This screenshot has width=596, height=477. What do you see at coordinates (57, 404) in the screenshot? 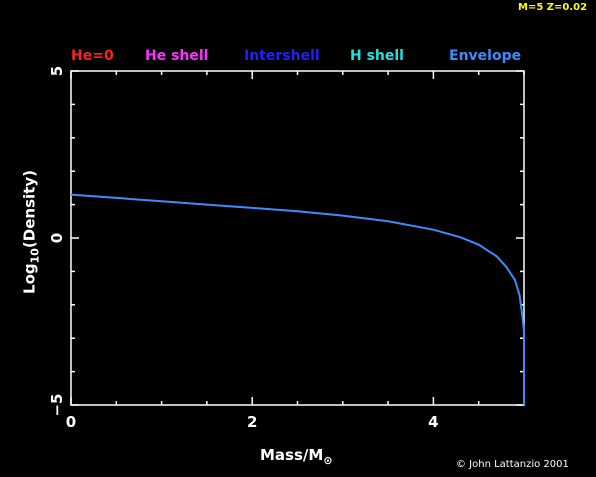
I see `y-tick-label: −5` at bounding box center [57, 404].